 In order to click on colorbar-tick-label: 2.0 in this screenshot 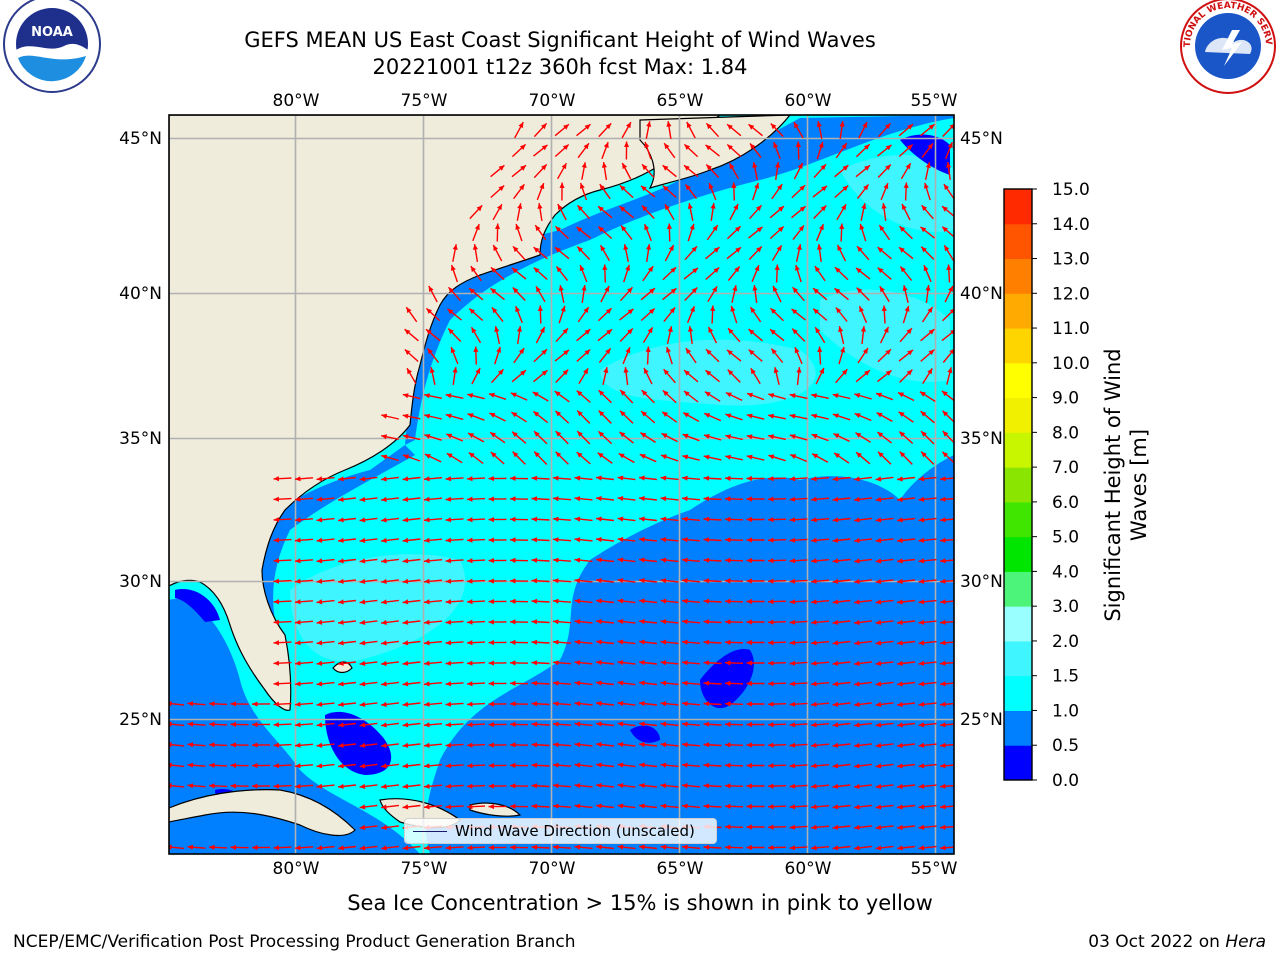, I will do `click(1065, 642)`.